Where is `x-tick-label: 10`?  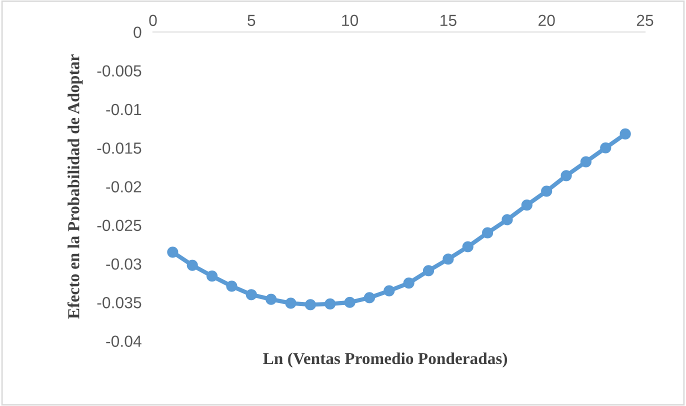
x-tick-label: 10 is located at coordinates (350, 20).